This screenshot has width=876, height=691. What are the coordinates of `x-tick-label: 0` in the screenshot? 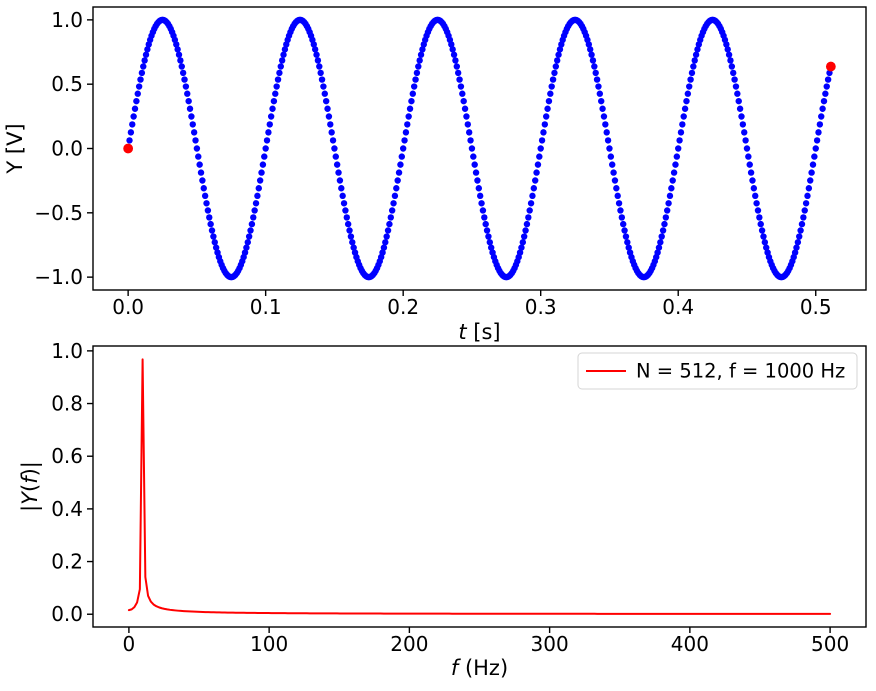 It's located at (129, 644).